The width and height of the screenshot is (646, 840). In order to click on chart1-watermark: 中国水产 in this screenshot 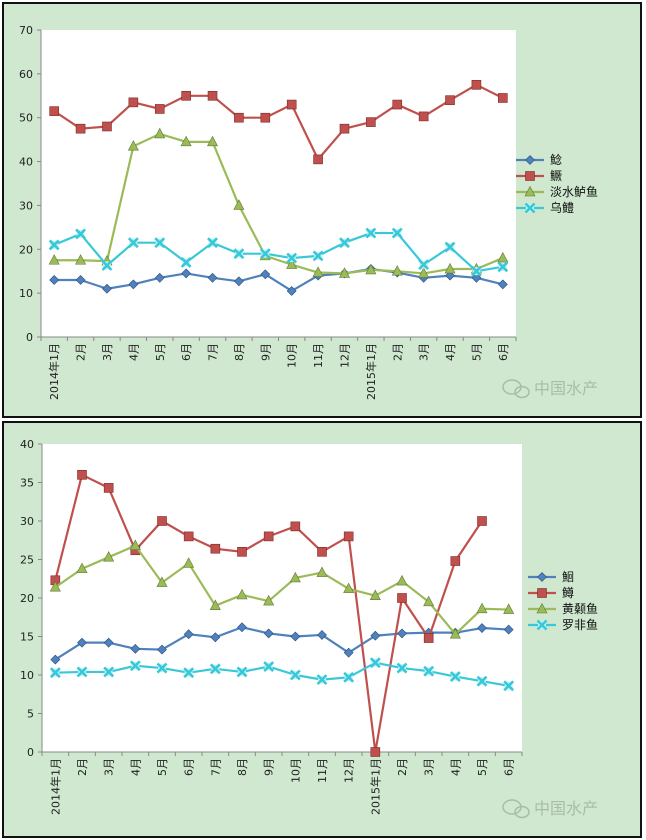, I will do `click(550, 389)`.